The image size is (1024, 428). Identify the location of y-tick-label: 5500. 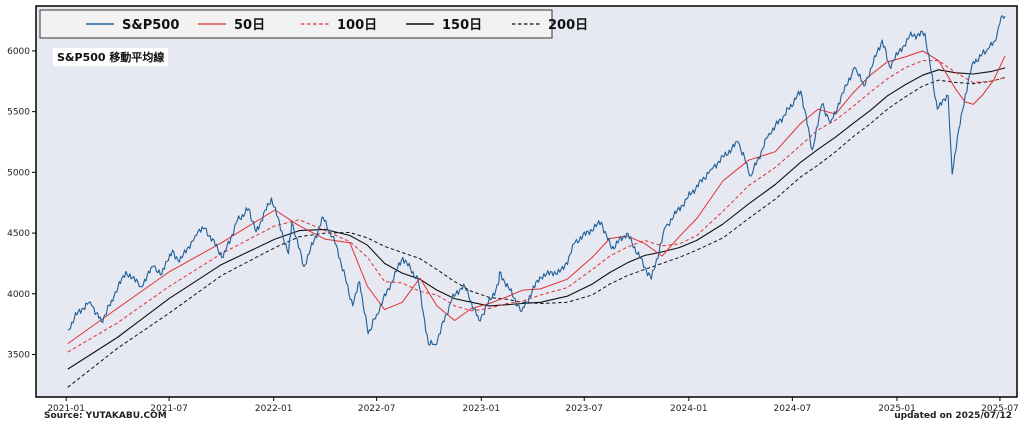
(18, 113).